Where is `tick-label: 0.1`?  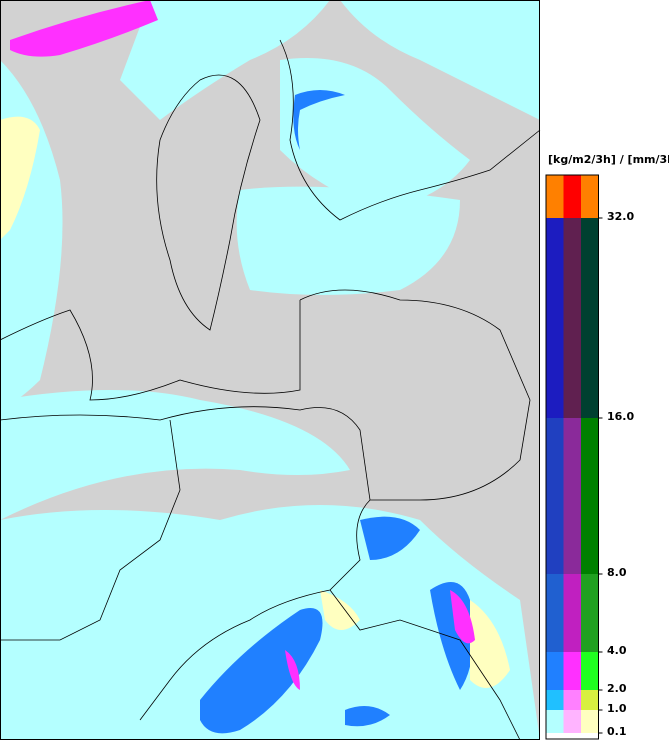
tick-label: 0.1 is located at coordinates (617, 731).